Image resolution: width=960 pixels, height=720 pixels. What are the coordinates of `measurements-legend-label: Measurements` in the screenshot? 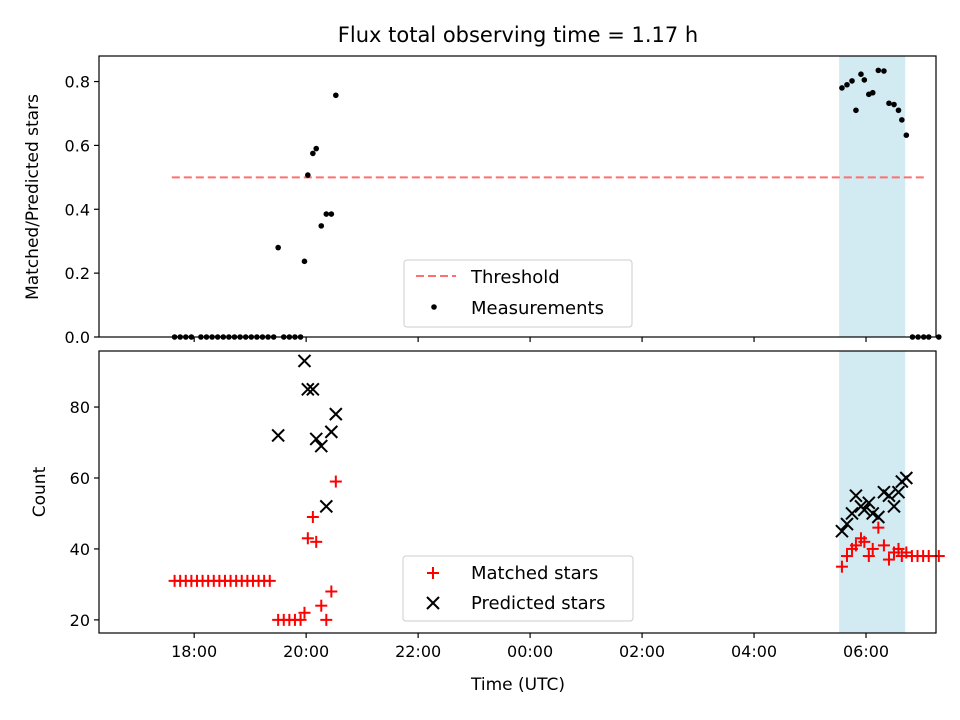 It's located at (537, 308).